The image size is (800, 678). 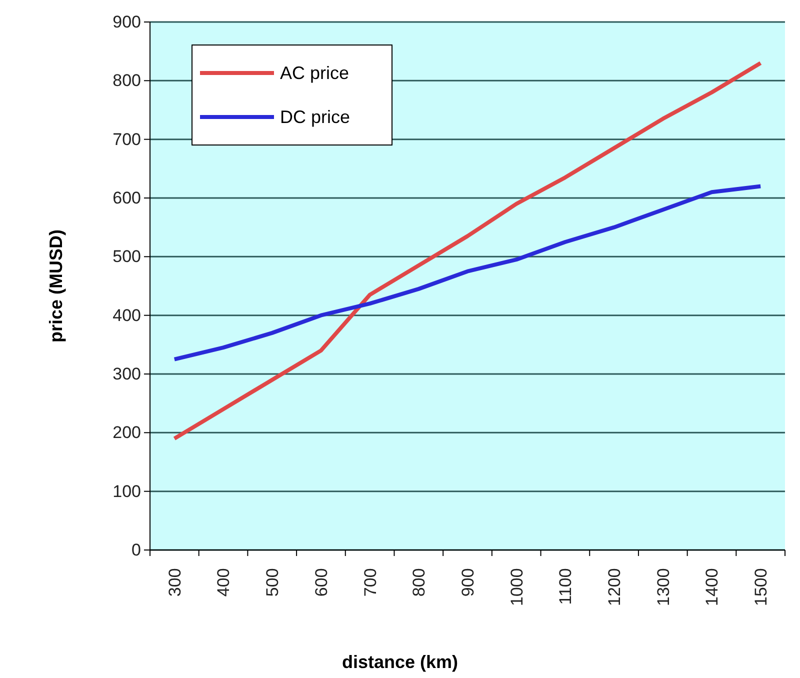 I want to click on x-tick-label: 600, so click(x=321, y=582).